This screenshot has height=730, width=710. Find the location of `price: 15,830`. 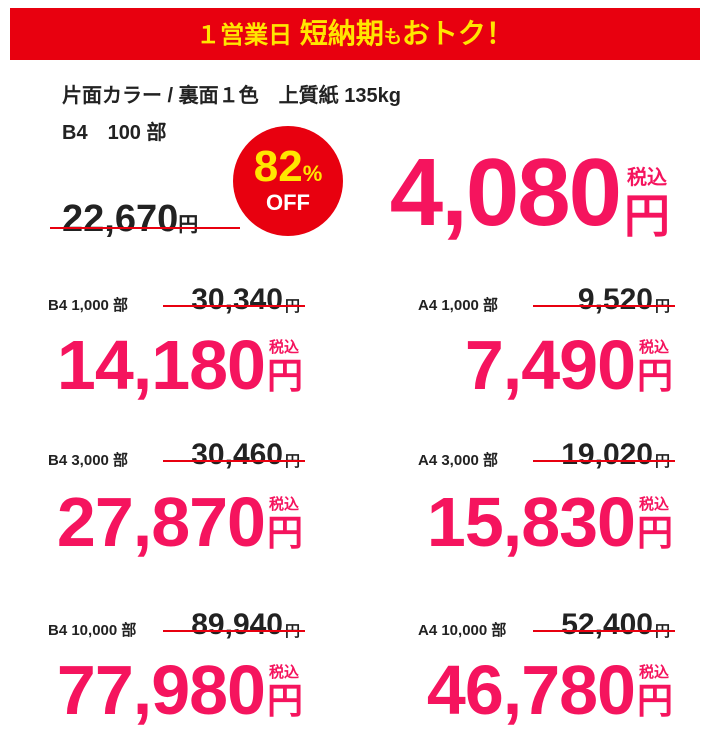

price: 15,830 is located at coordinates (531, 522).